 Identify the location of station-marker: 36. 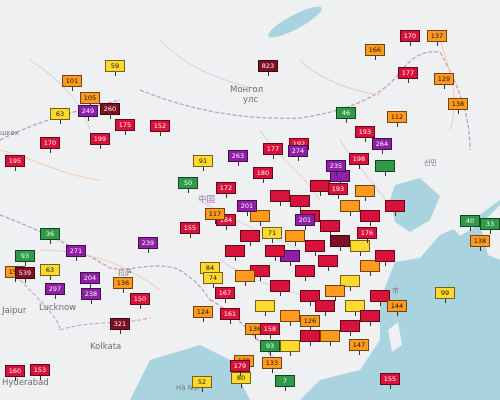
(50, 236).